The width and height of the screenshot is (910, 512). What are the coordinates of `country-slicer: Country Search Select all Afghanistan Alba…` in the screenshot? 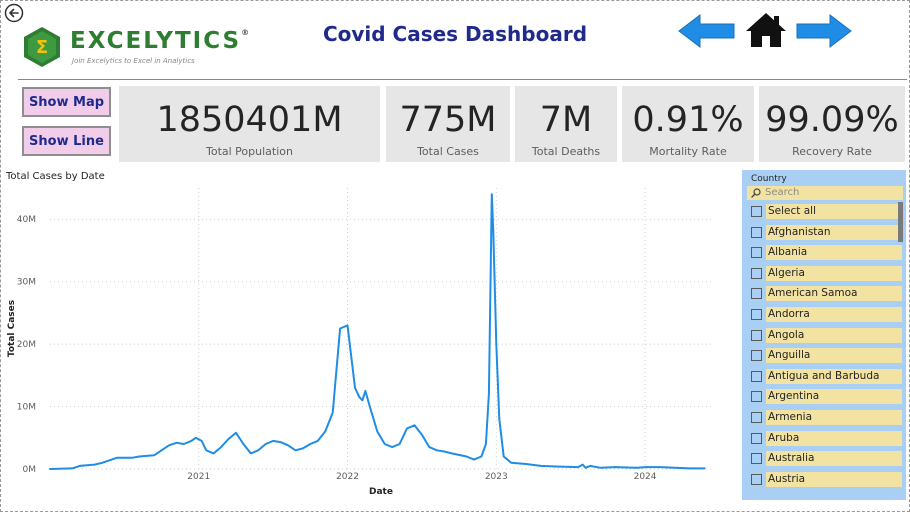 It's located at (824, 335).